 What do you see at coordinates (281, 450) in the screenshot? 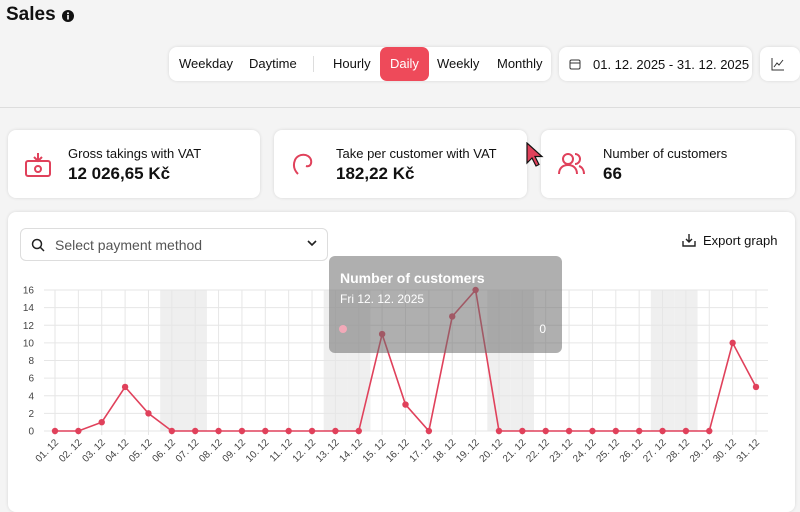
I see `x-tick-label: 11. 12` at bounding box center [281, 450].